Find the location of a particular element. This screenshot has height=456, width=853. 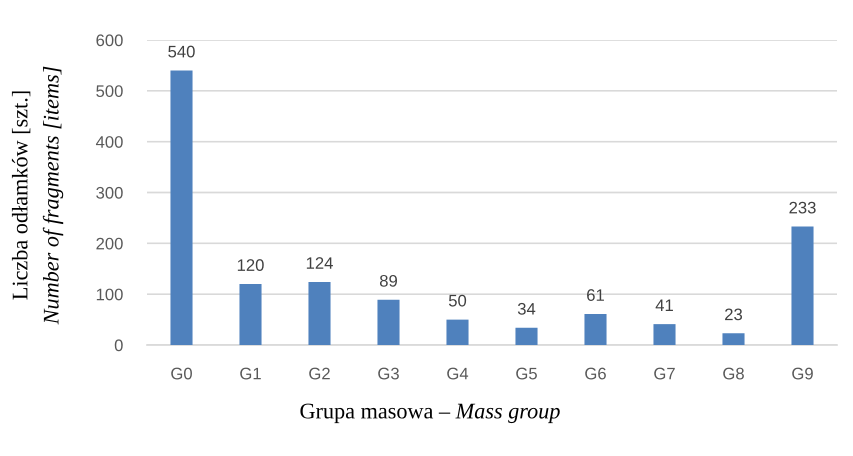

data-label: 23 is located at coordinates (733, 314).